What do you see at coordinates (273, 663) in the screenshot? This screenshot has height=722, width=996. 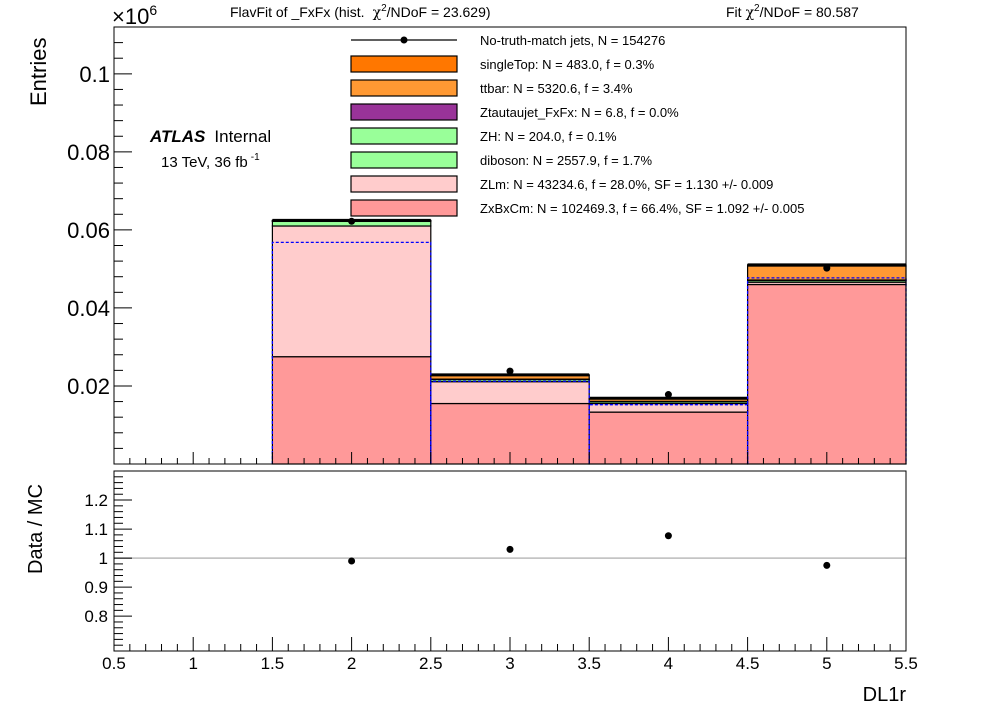 I see `ratio-xtick-label: 1.5` at bounding box center [273, 663].